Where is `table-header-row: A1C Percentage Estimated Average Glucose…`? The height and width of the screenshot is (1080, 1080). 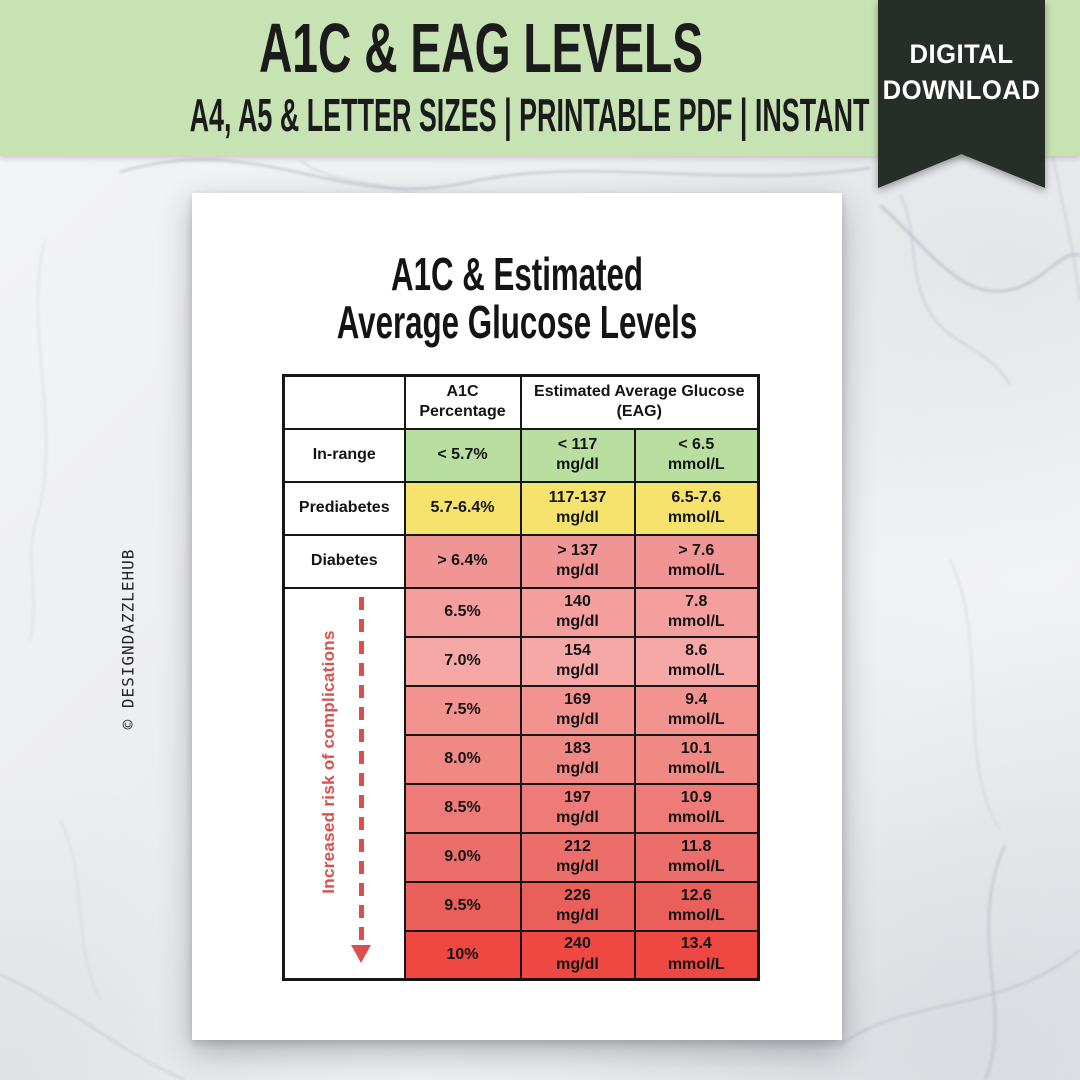 table-header-row: A1C Percentage Estimated Average Glucose… is located at coordinates (521, 402).